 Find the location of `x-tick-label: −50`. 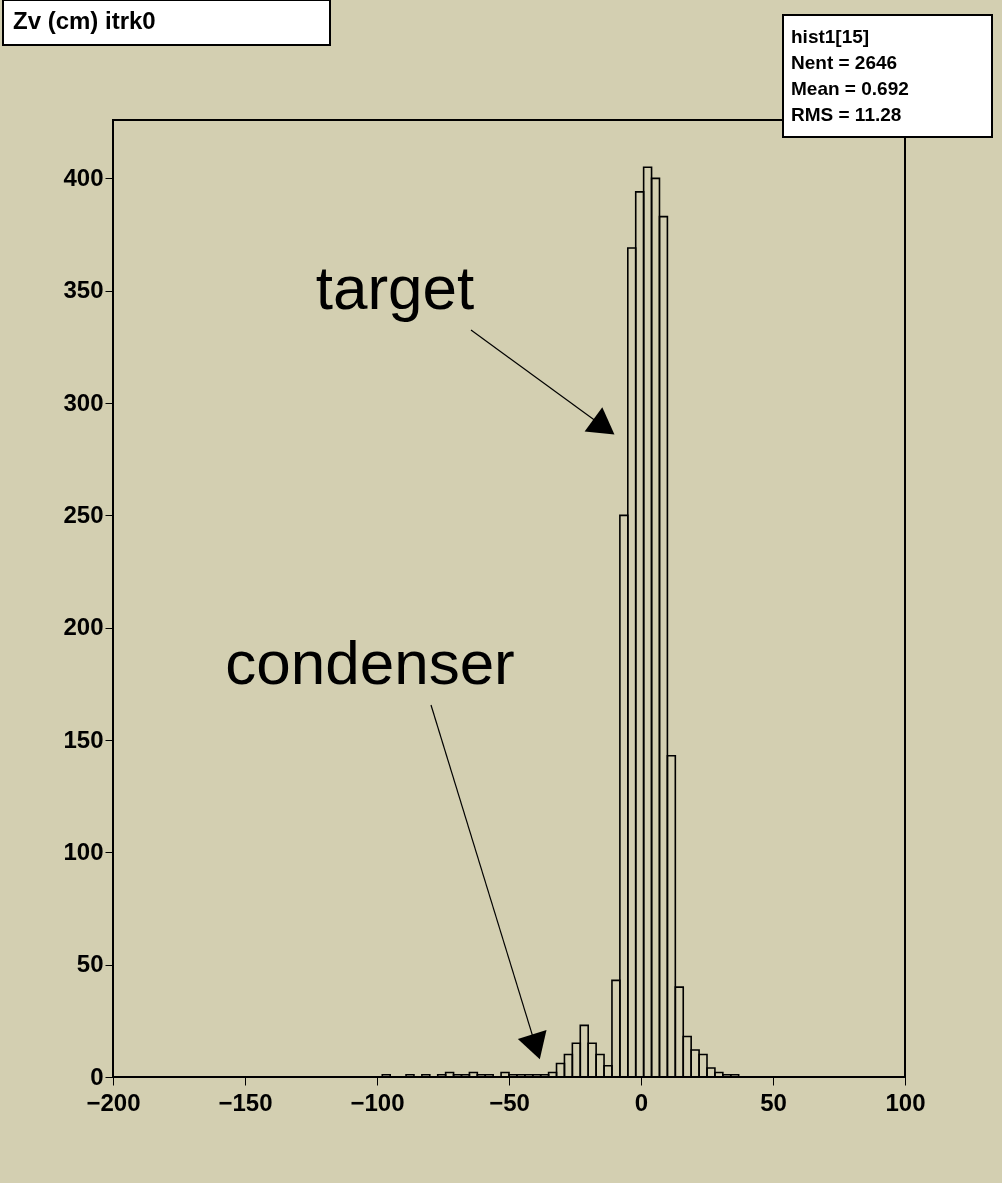

x-tick-label: −50 is located at coordinates (509, 1102).